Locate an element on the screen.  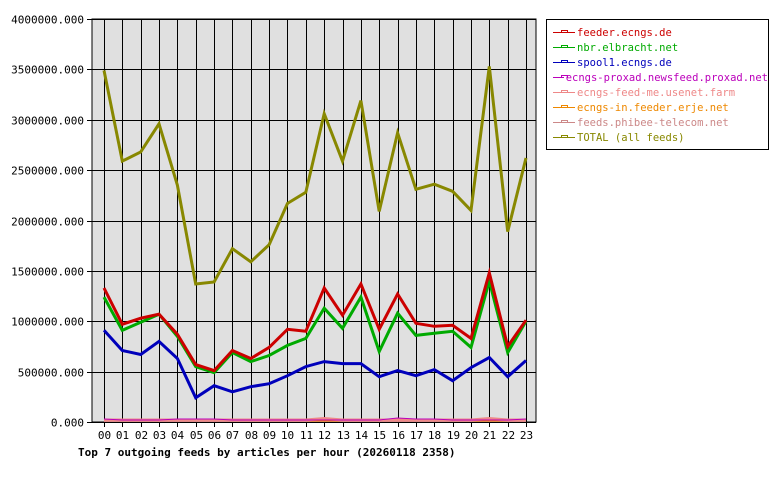
legend-item: feeder.ecngs.de is located at coordinates (657, 32).